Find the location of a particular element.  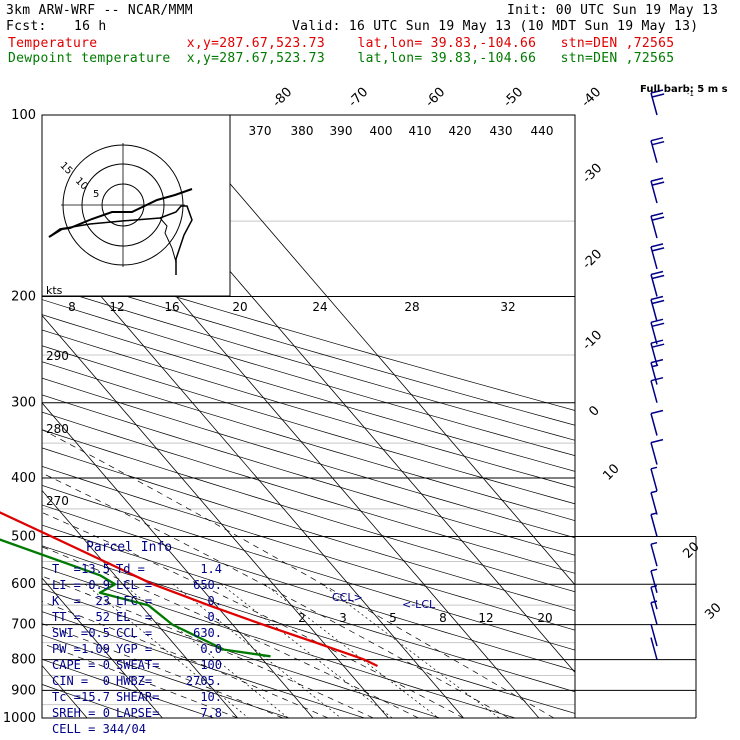

parcel-info-cell: 0 is located at coordinates (106, 713).